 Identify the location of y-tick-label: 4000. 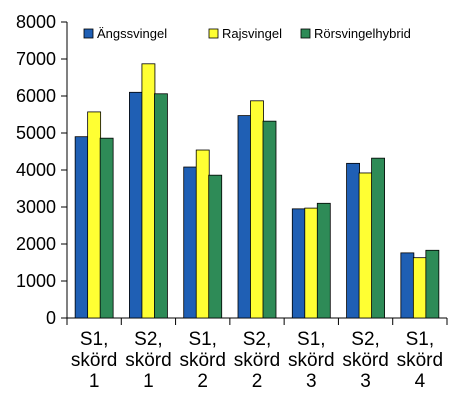
(36, 170).